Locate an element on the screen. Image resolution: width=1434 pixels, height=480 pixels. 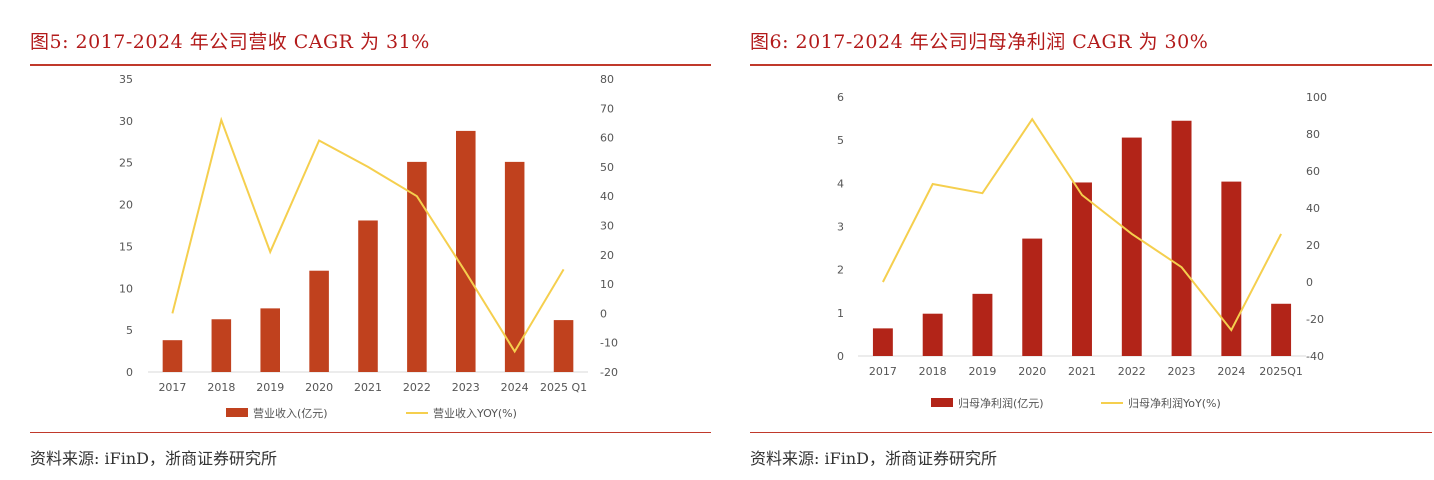
right-axis-tick: 30 is located at coordinates (607, 226).